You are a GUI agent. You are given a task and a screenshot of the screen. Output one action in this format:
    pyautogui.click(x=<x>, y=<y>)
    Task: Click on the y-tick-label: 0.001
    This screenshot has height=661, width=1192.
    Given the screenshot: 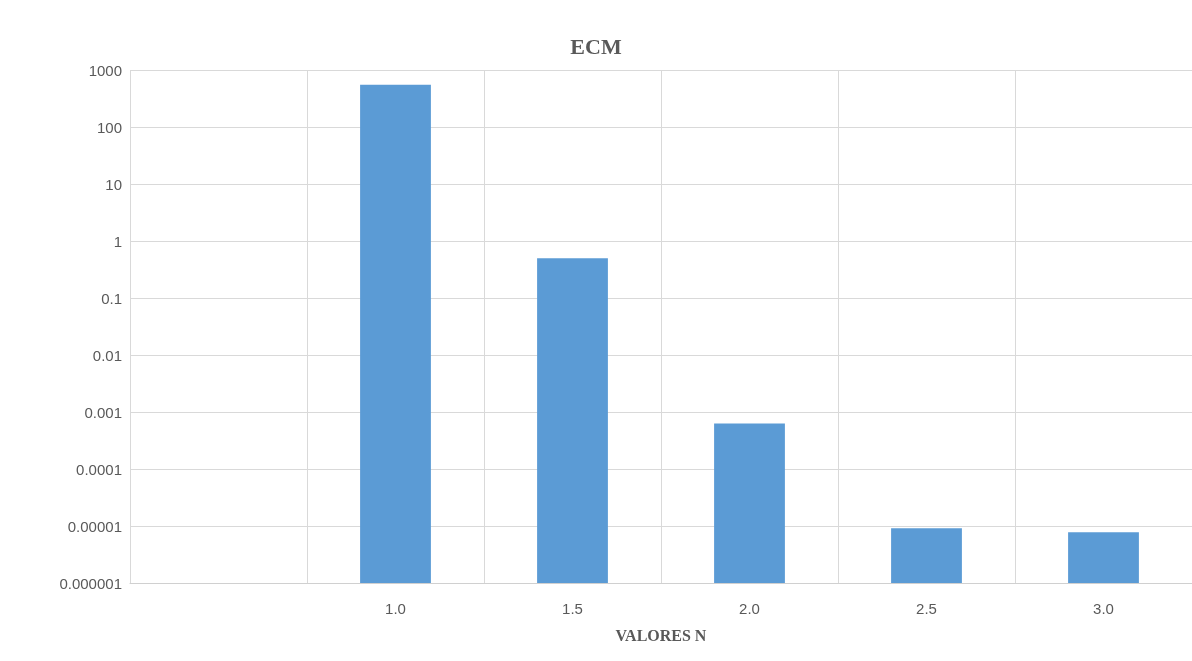 What is the action you would take?
    pyautogui.click(x=103, y=412)
    